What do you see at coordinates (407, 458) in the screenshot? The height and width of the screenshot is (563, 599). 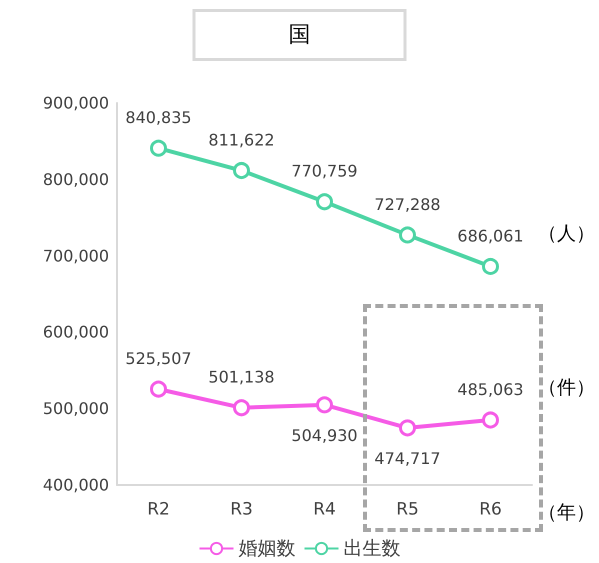 I see `data-label: 474,717` at bounding box center [407, 458].